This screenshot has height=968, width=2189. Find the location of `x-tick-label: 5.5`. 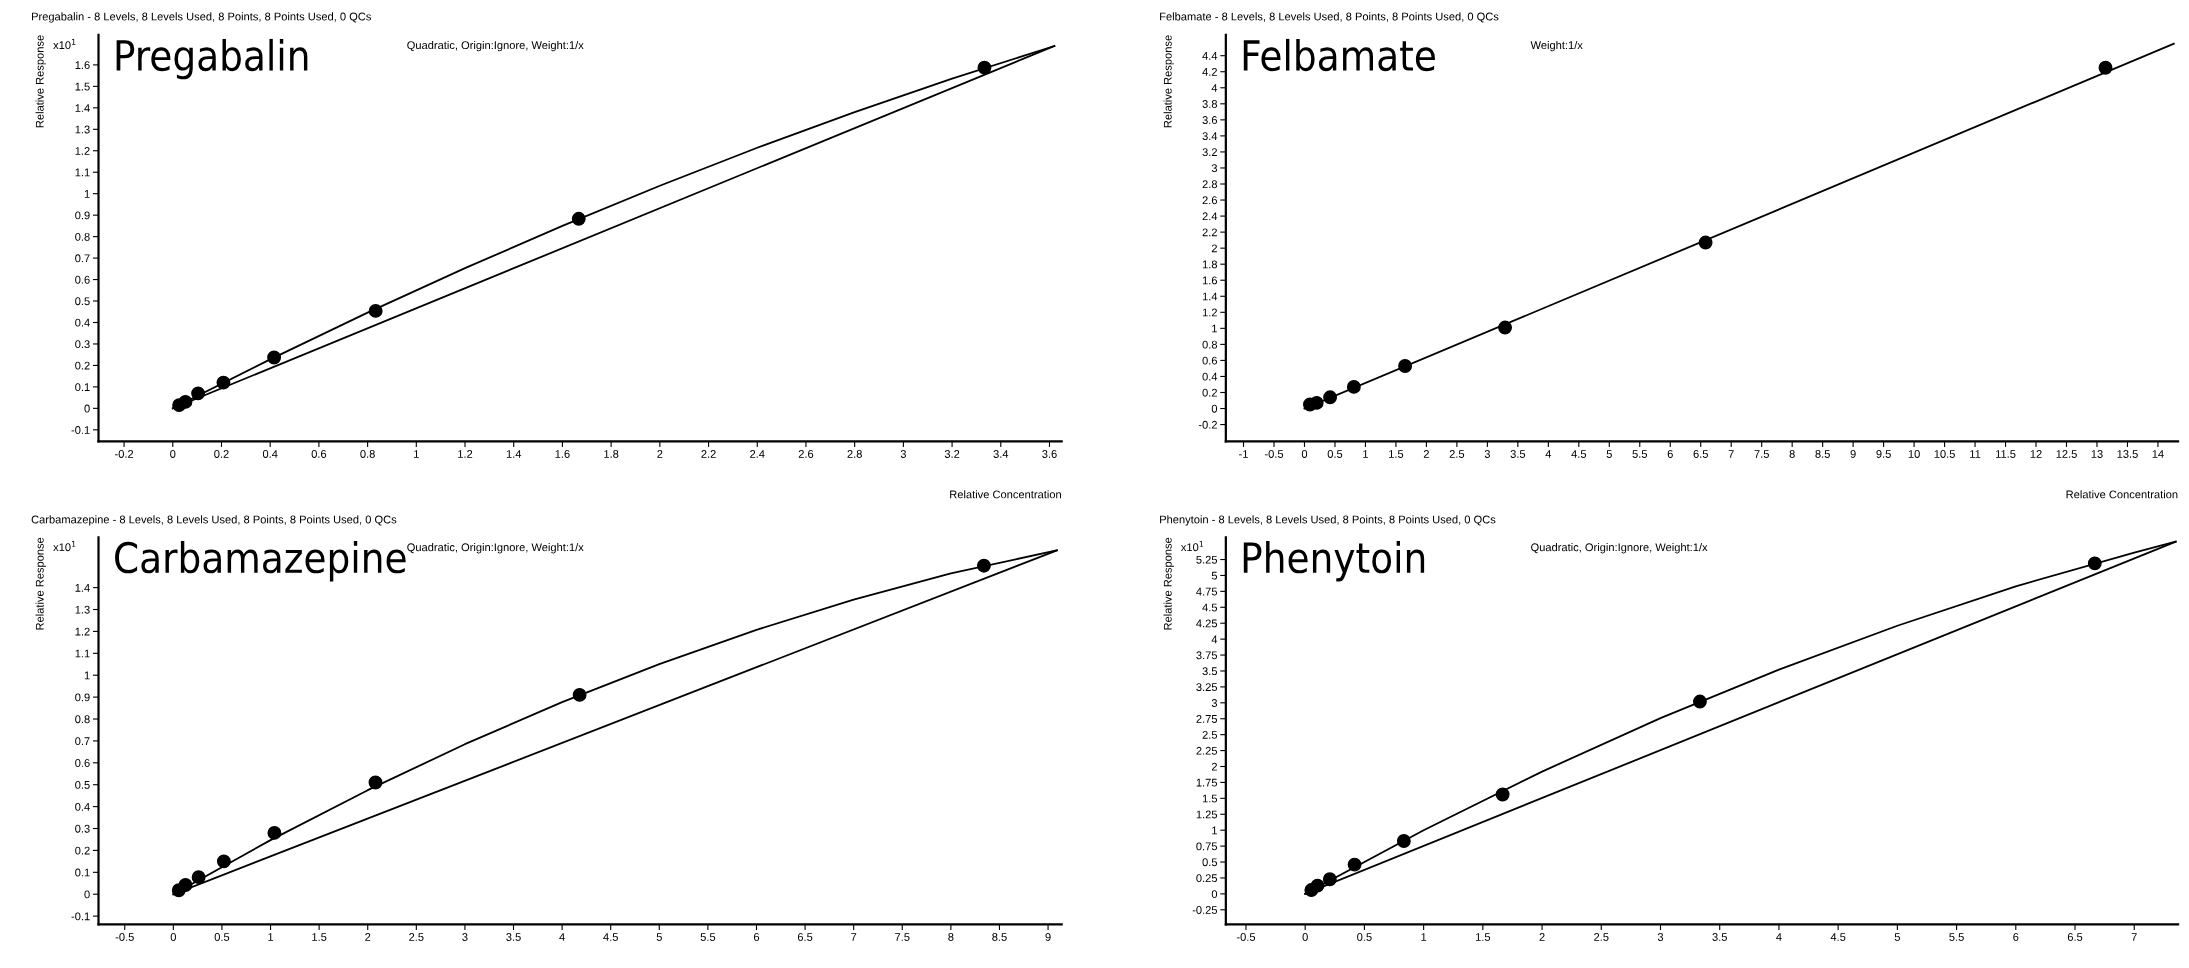

x-tick-label: 5.5 is located at coordinates (1640, 454).